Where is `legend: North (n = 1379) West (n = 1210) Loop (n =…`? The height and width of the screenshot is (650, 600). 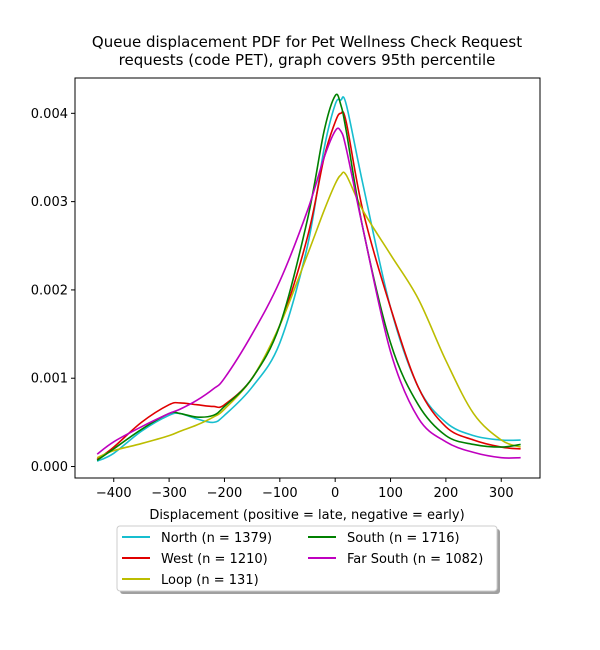
legend: North (n = 1379) West (n = 1210) Loop (n =… is located at coordinates (308, 559).